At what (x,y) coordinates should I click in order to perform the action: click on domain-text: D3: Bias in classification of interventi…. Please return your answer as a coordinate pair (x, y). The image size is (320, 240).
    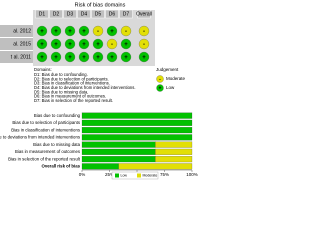
    Looking at the image, I should click on (72, 83).